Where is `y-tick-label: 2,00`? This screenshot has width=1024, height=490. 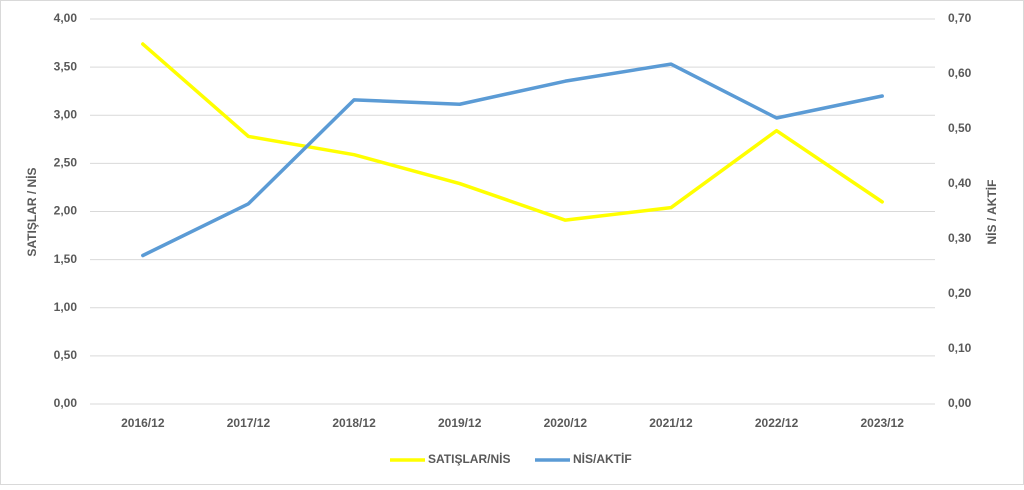 y-tick-label: 2,00 is located at coordinates (66, 211).